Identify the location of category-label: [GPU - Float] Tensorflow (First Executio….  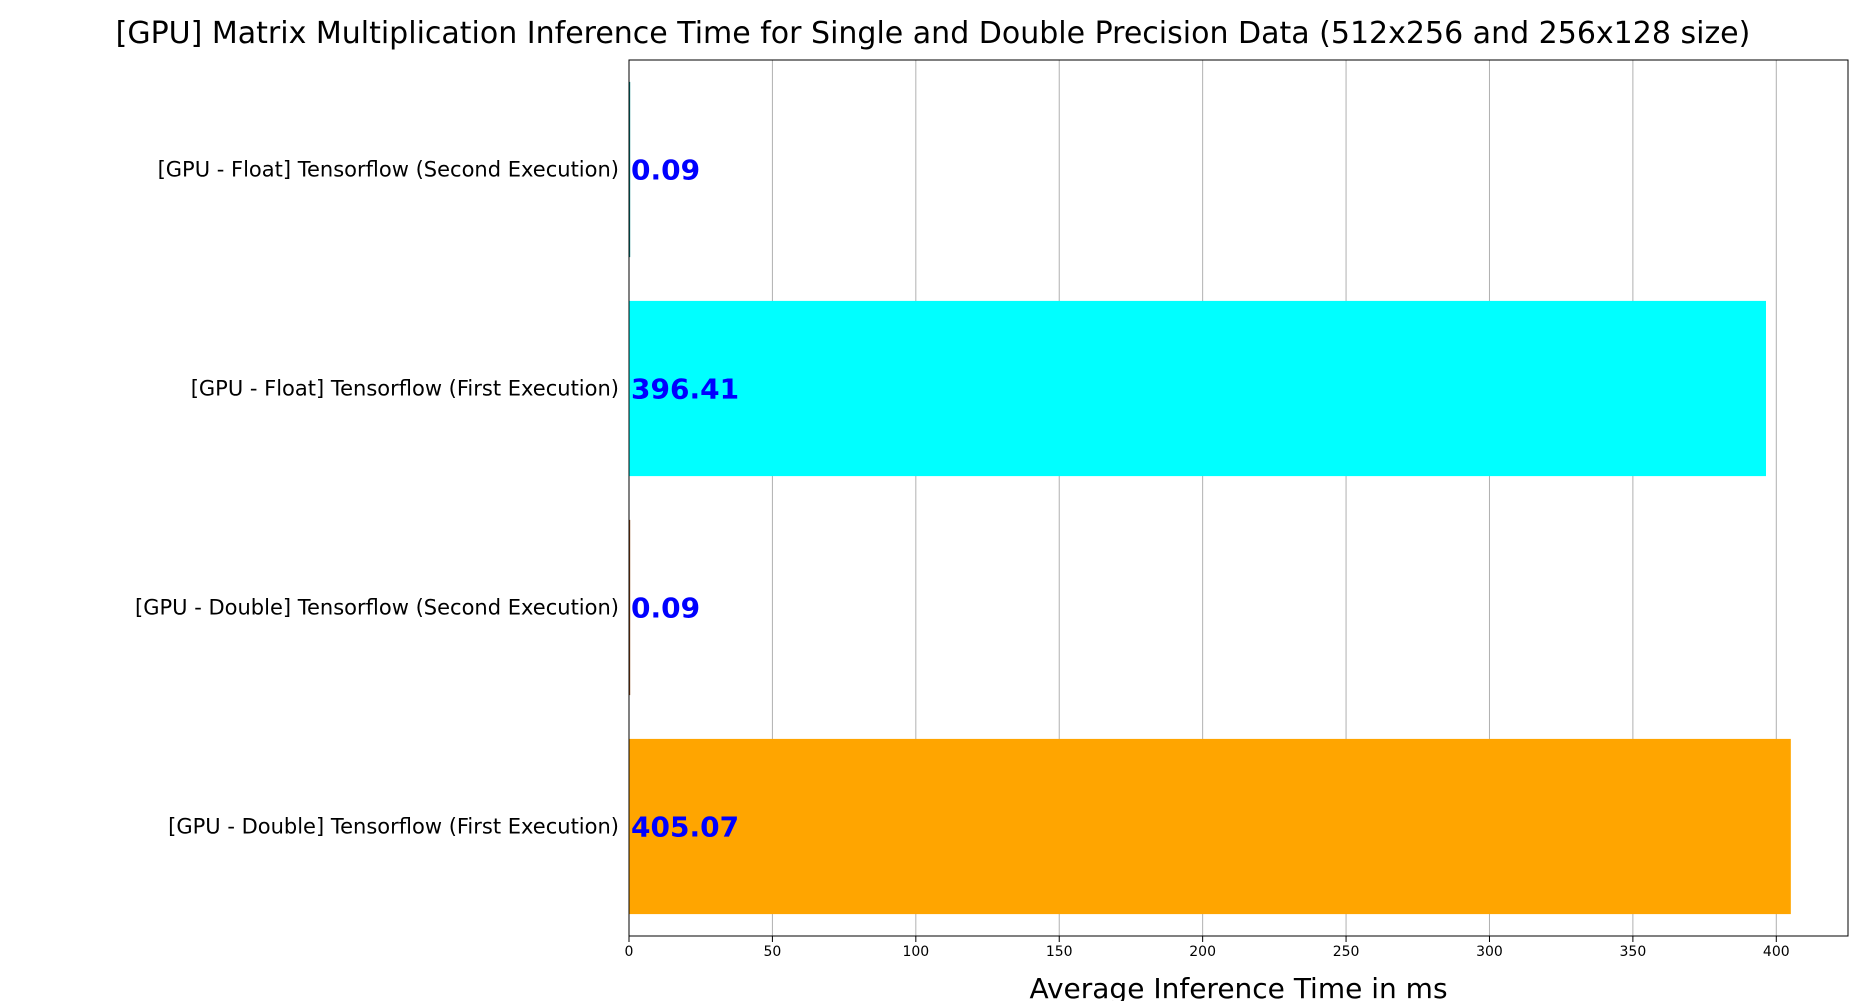
(405, 389).